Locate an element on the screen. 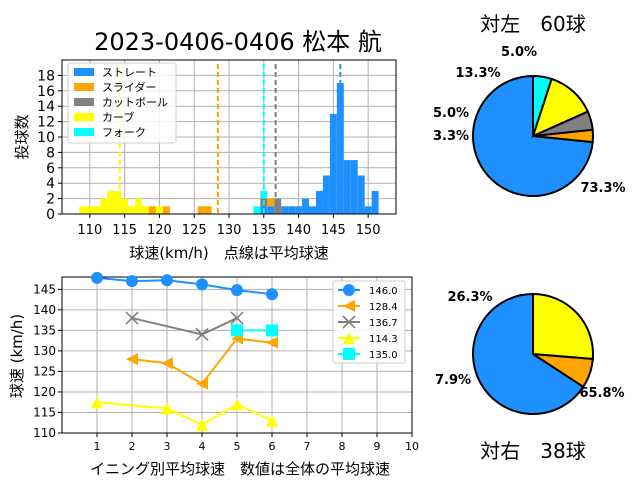 Image resolution: width=640 pixels, height=480 pixels. y-tick-label: 0 is located at coordinates (50, 215).